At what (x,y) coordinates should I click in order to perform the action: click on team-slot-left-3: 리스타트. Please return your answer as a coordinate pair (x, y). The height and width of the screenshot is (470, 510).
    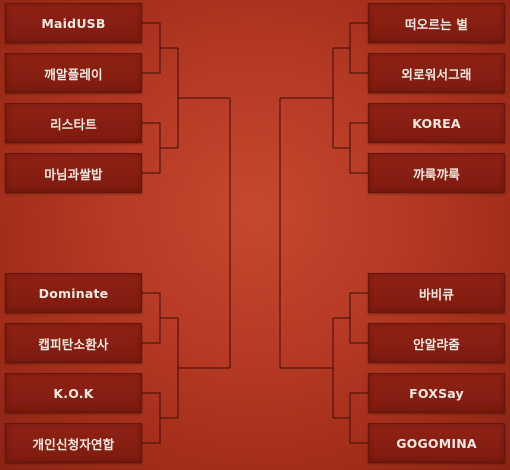
    Looking at the image, I should click on (73, 123).